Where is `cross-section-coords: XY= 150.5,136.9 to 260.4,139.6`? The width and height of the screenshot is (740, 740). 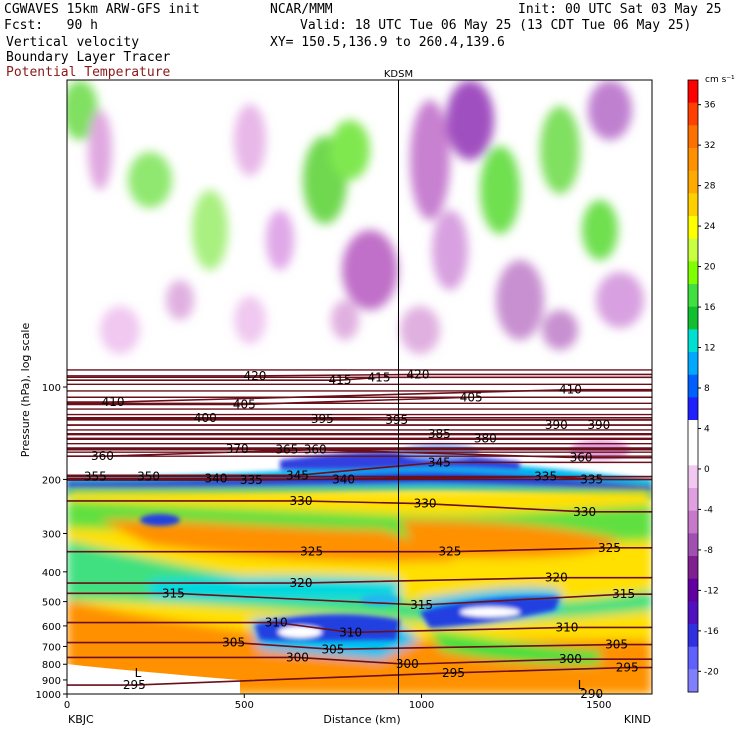 cross-section-coords: XY= 150.5,136.9 to 260.4,139.6 is located at coordinates (387, 42).